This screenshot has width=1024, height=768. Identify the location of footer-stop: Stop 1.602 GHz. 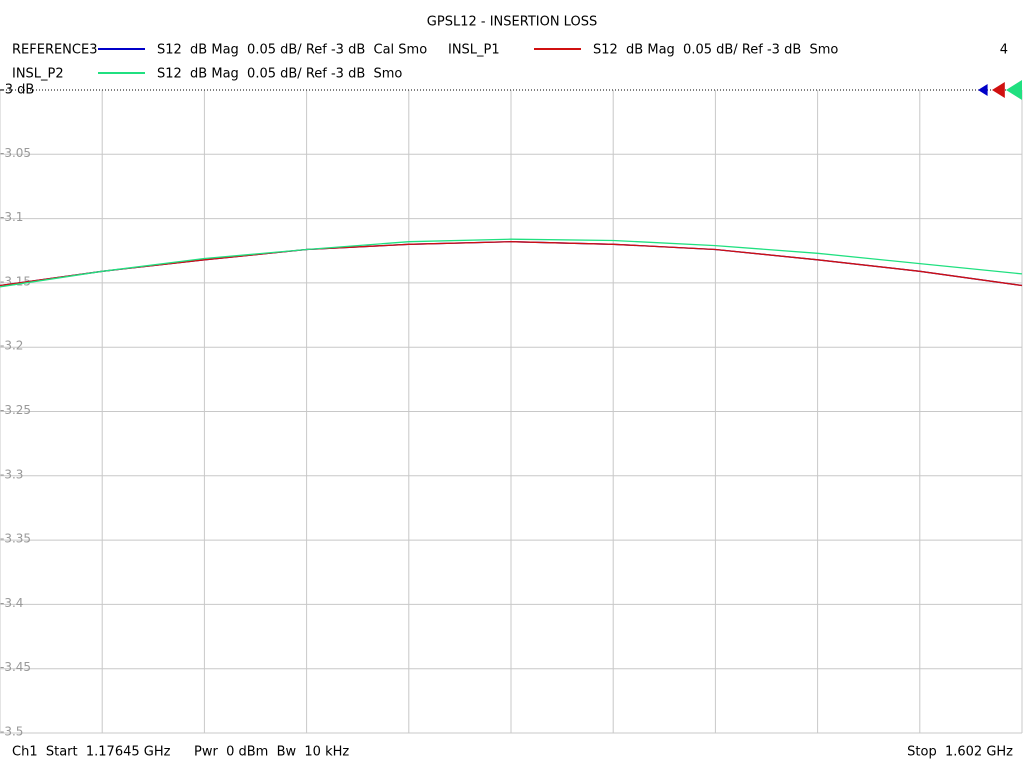
(960, 752).